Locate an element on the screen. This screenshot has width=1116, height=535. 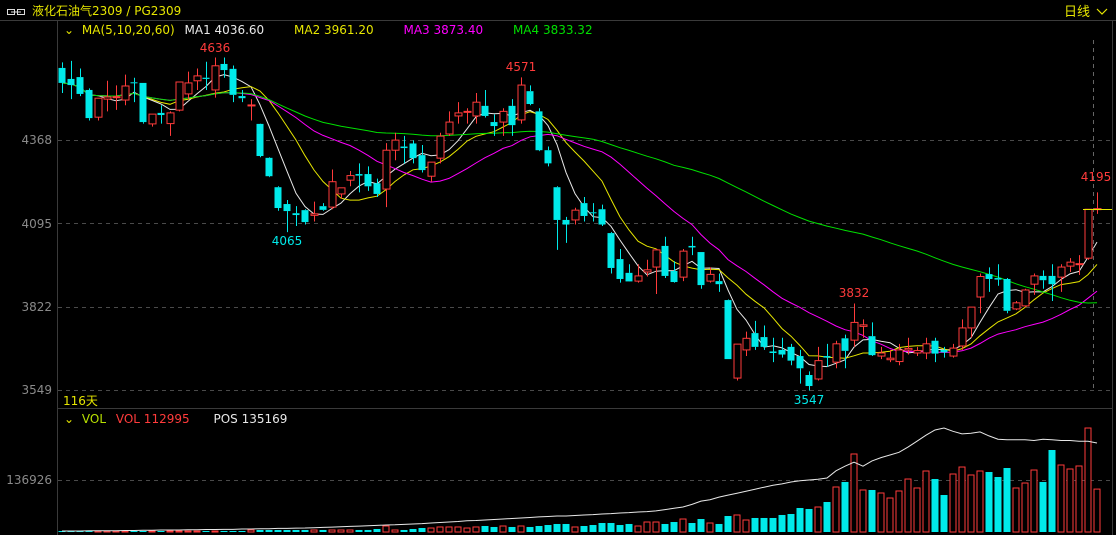
extreme-price-label: 3547 is located at coordinates (809, 399).